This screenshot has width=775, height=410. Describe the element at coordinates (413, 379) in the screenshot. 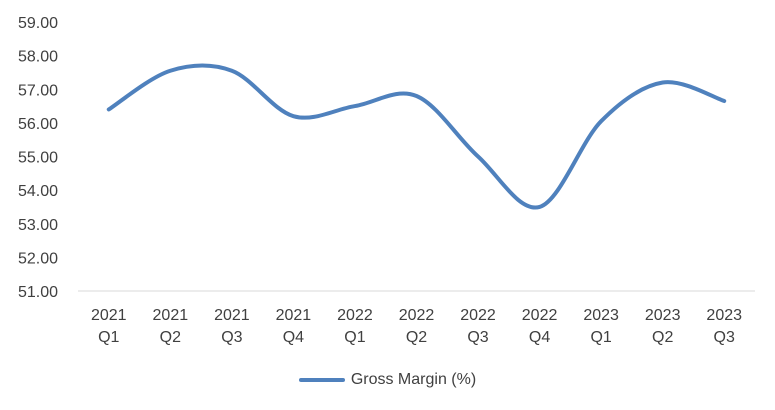

I see `legend-label: Gross Margin (%)` at that location.